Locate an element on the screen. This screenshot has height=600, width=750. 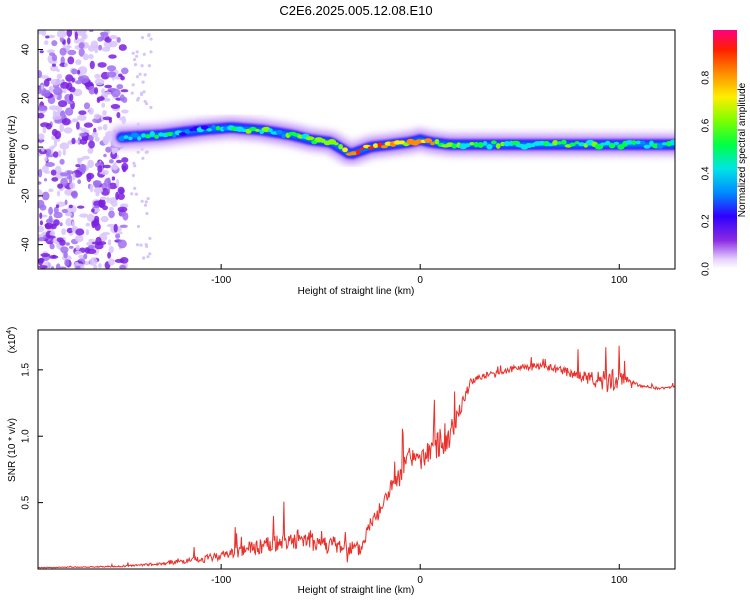
spectrogram-xtick-label: 0 is located at coordinates (420, 280).